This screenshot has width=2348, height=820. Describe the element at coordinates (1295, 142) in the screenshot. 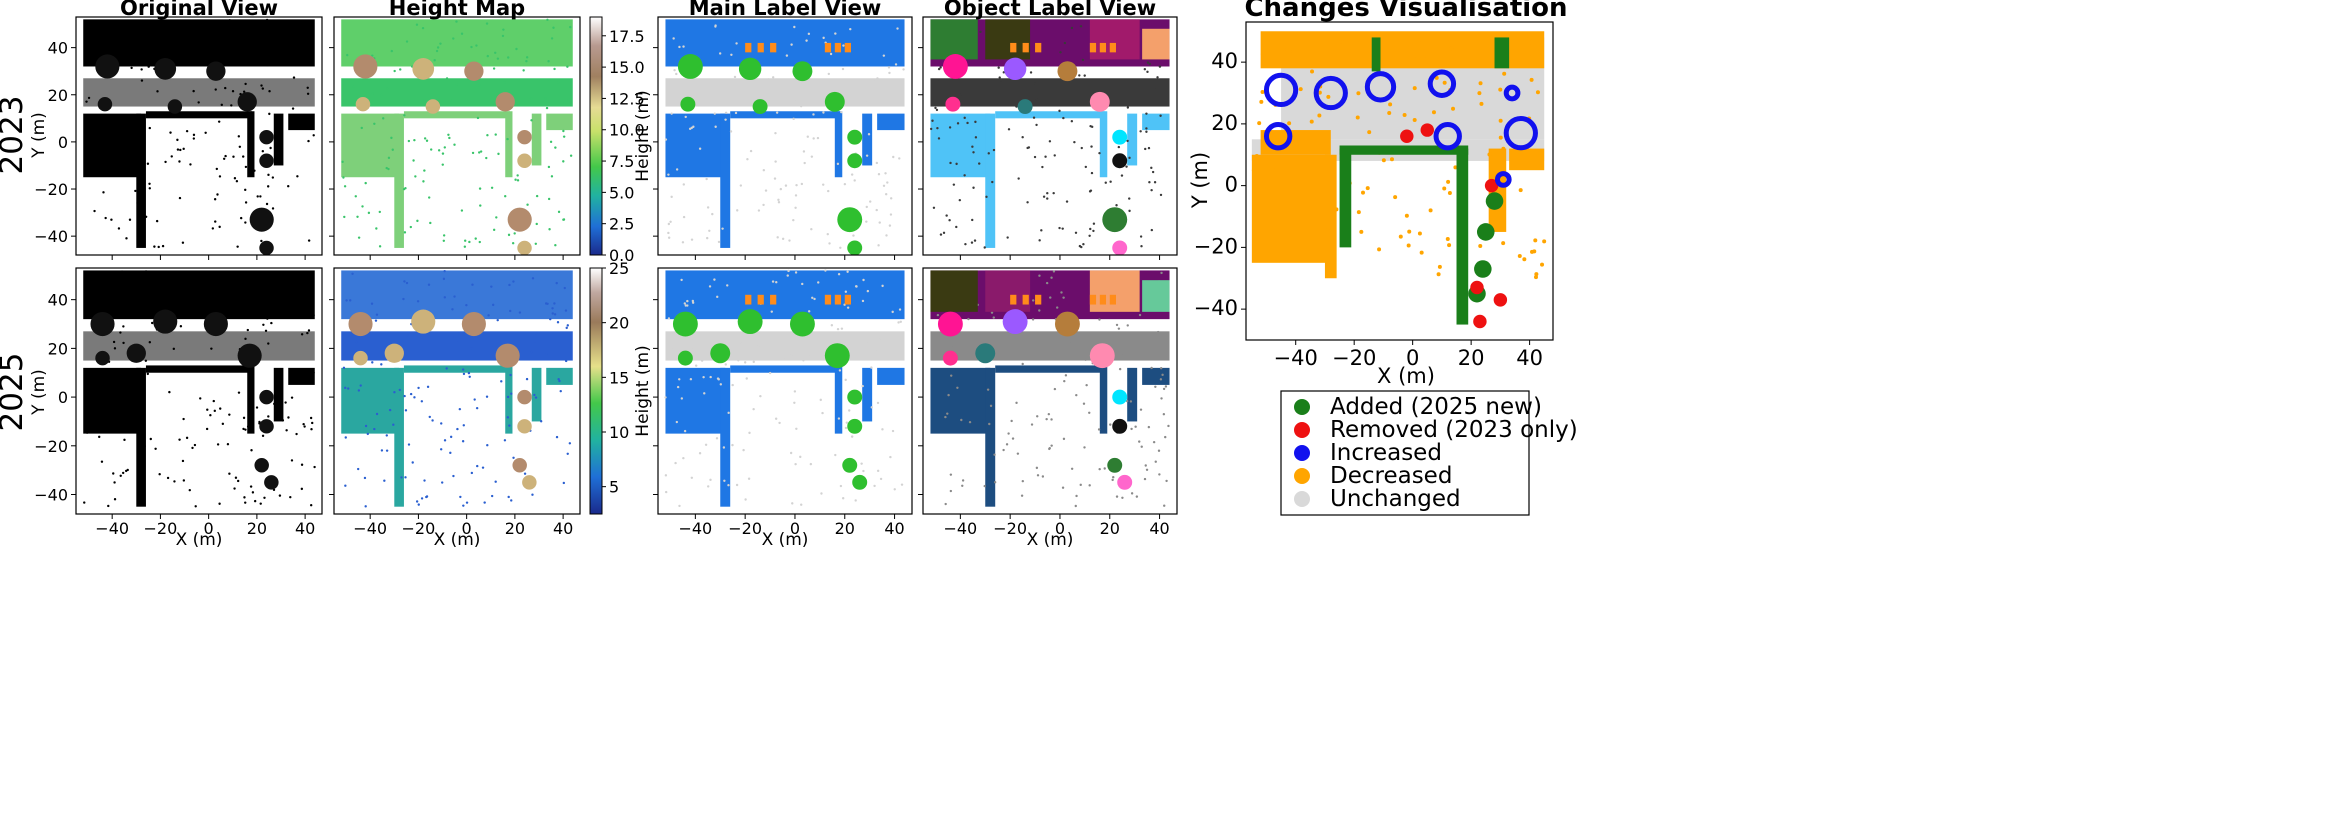

I see `decreased-region` at that location.